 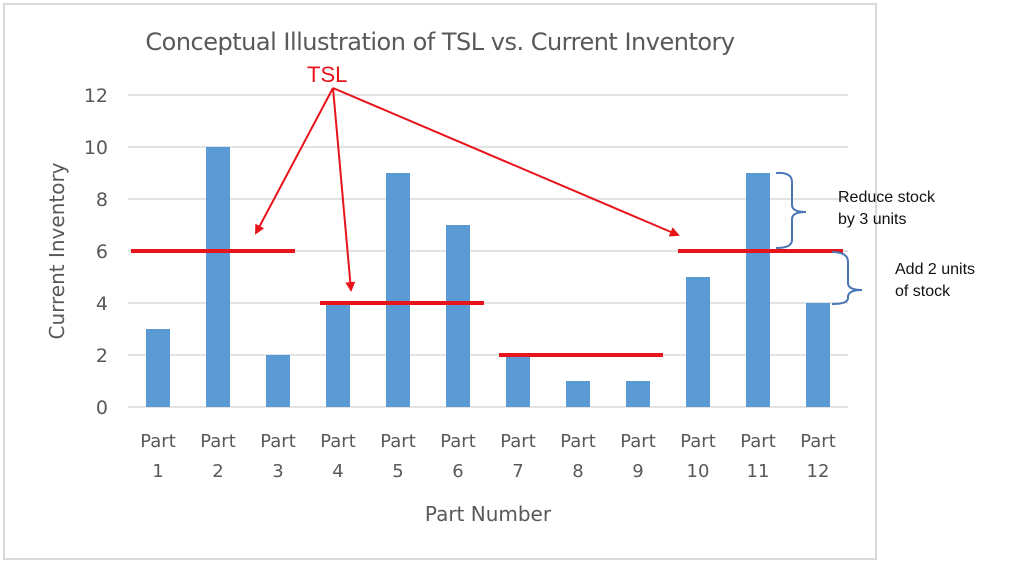 What do you see at coordinates (57, 250) in the screenshot?
I see `y-axis-label: Current Inventory` at bounding box center [57, 250].